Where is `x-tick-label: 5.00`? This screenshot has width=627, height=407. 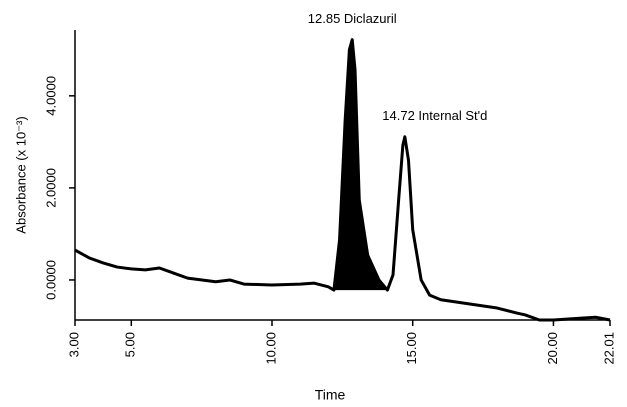 x-tick-label: 5.00 is located at coordinates (130, 344).